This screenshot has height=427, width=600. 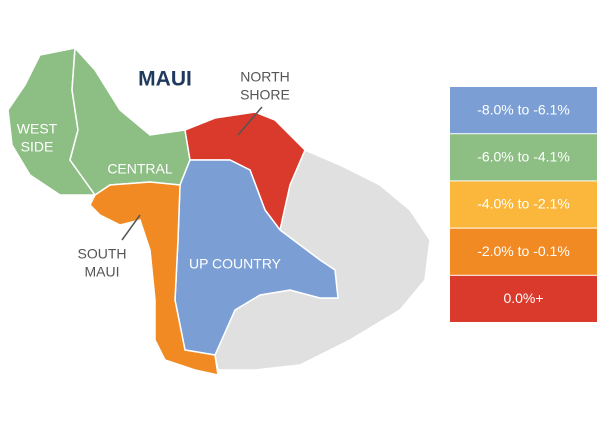 I want to click on legend-label: -6.0% to -4.1%, so click(x=523, y=157).